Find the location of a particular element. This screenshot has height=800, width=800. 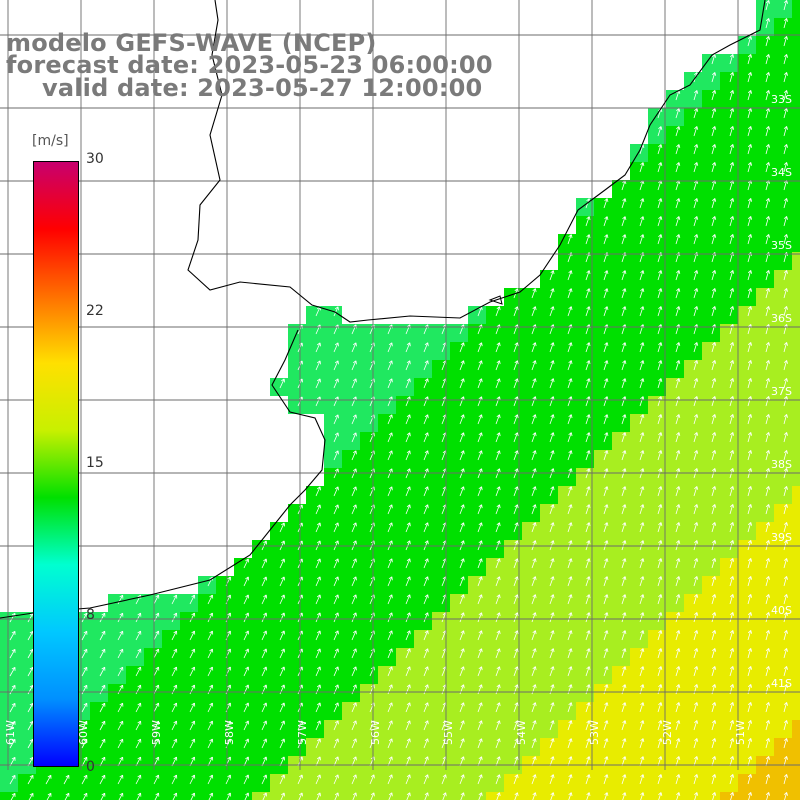

lat-label: 40S is located at coordinates (781, 610).